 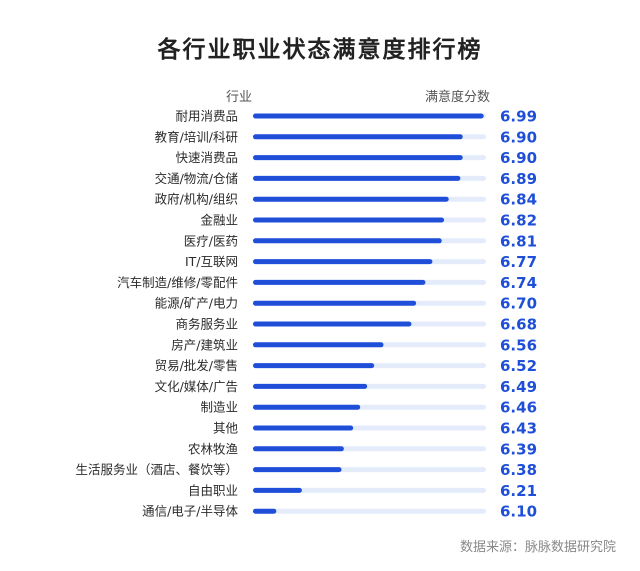 I want to click on value-label: 6.38, so click(x=518, y=470).